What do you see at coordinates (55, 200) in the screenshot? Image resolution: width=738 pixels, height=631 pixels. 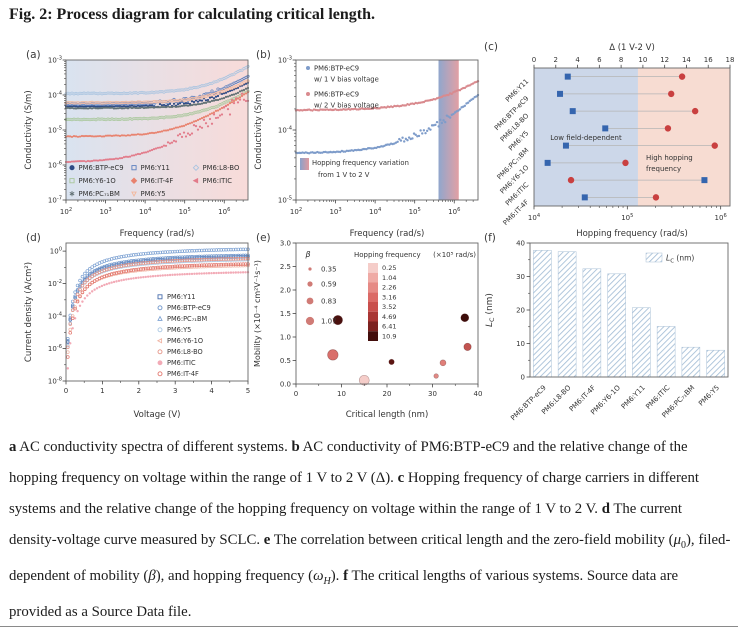 I see `svg-text: 10⁻⁷` at bounding box center [55, 200].